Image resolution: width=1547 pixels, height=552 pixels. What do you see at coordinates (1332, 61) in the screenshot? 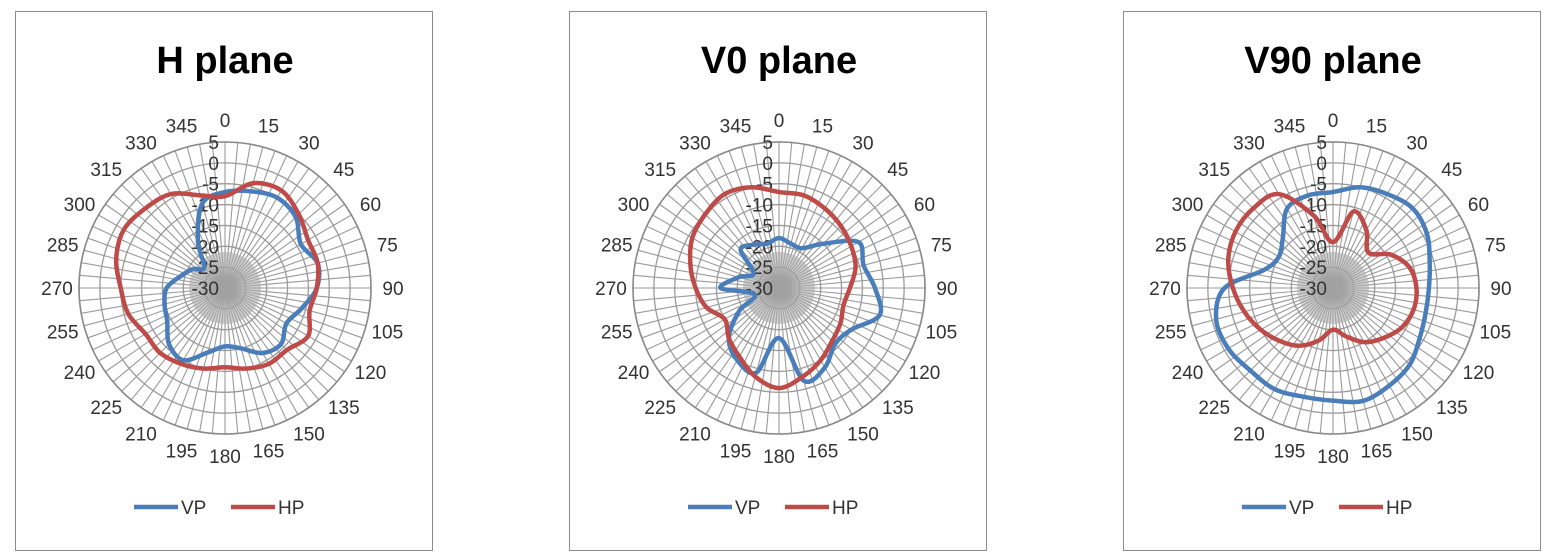
I see `chart-title: V90 plane` at bounding box center [1332, 61].